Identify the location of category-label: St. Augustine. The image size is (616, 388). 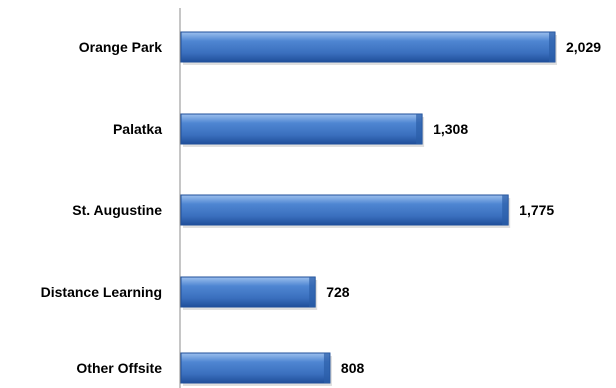
(117, 210).